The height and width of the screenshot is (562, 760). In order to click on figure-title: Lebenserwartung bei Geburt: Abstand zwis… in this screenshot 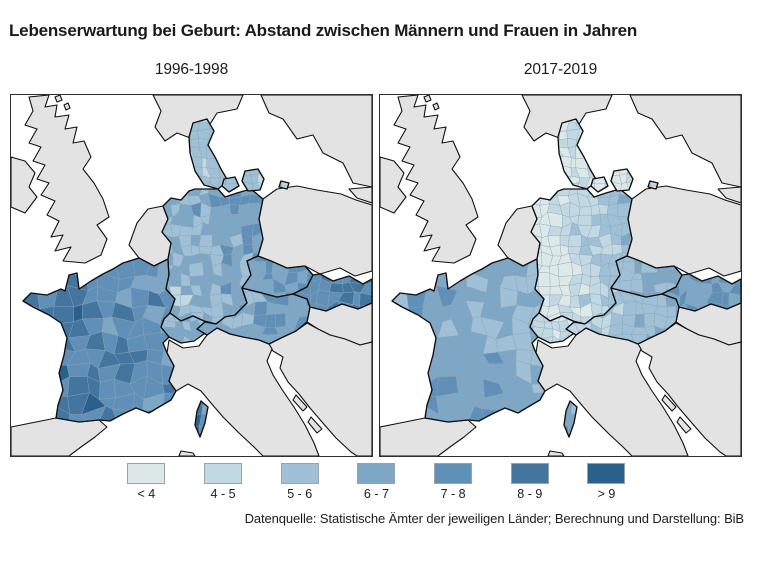, I will do `click(323, 30)`.